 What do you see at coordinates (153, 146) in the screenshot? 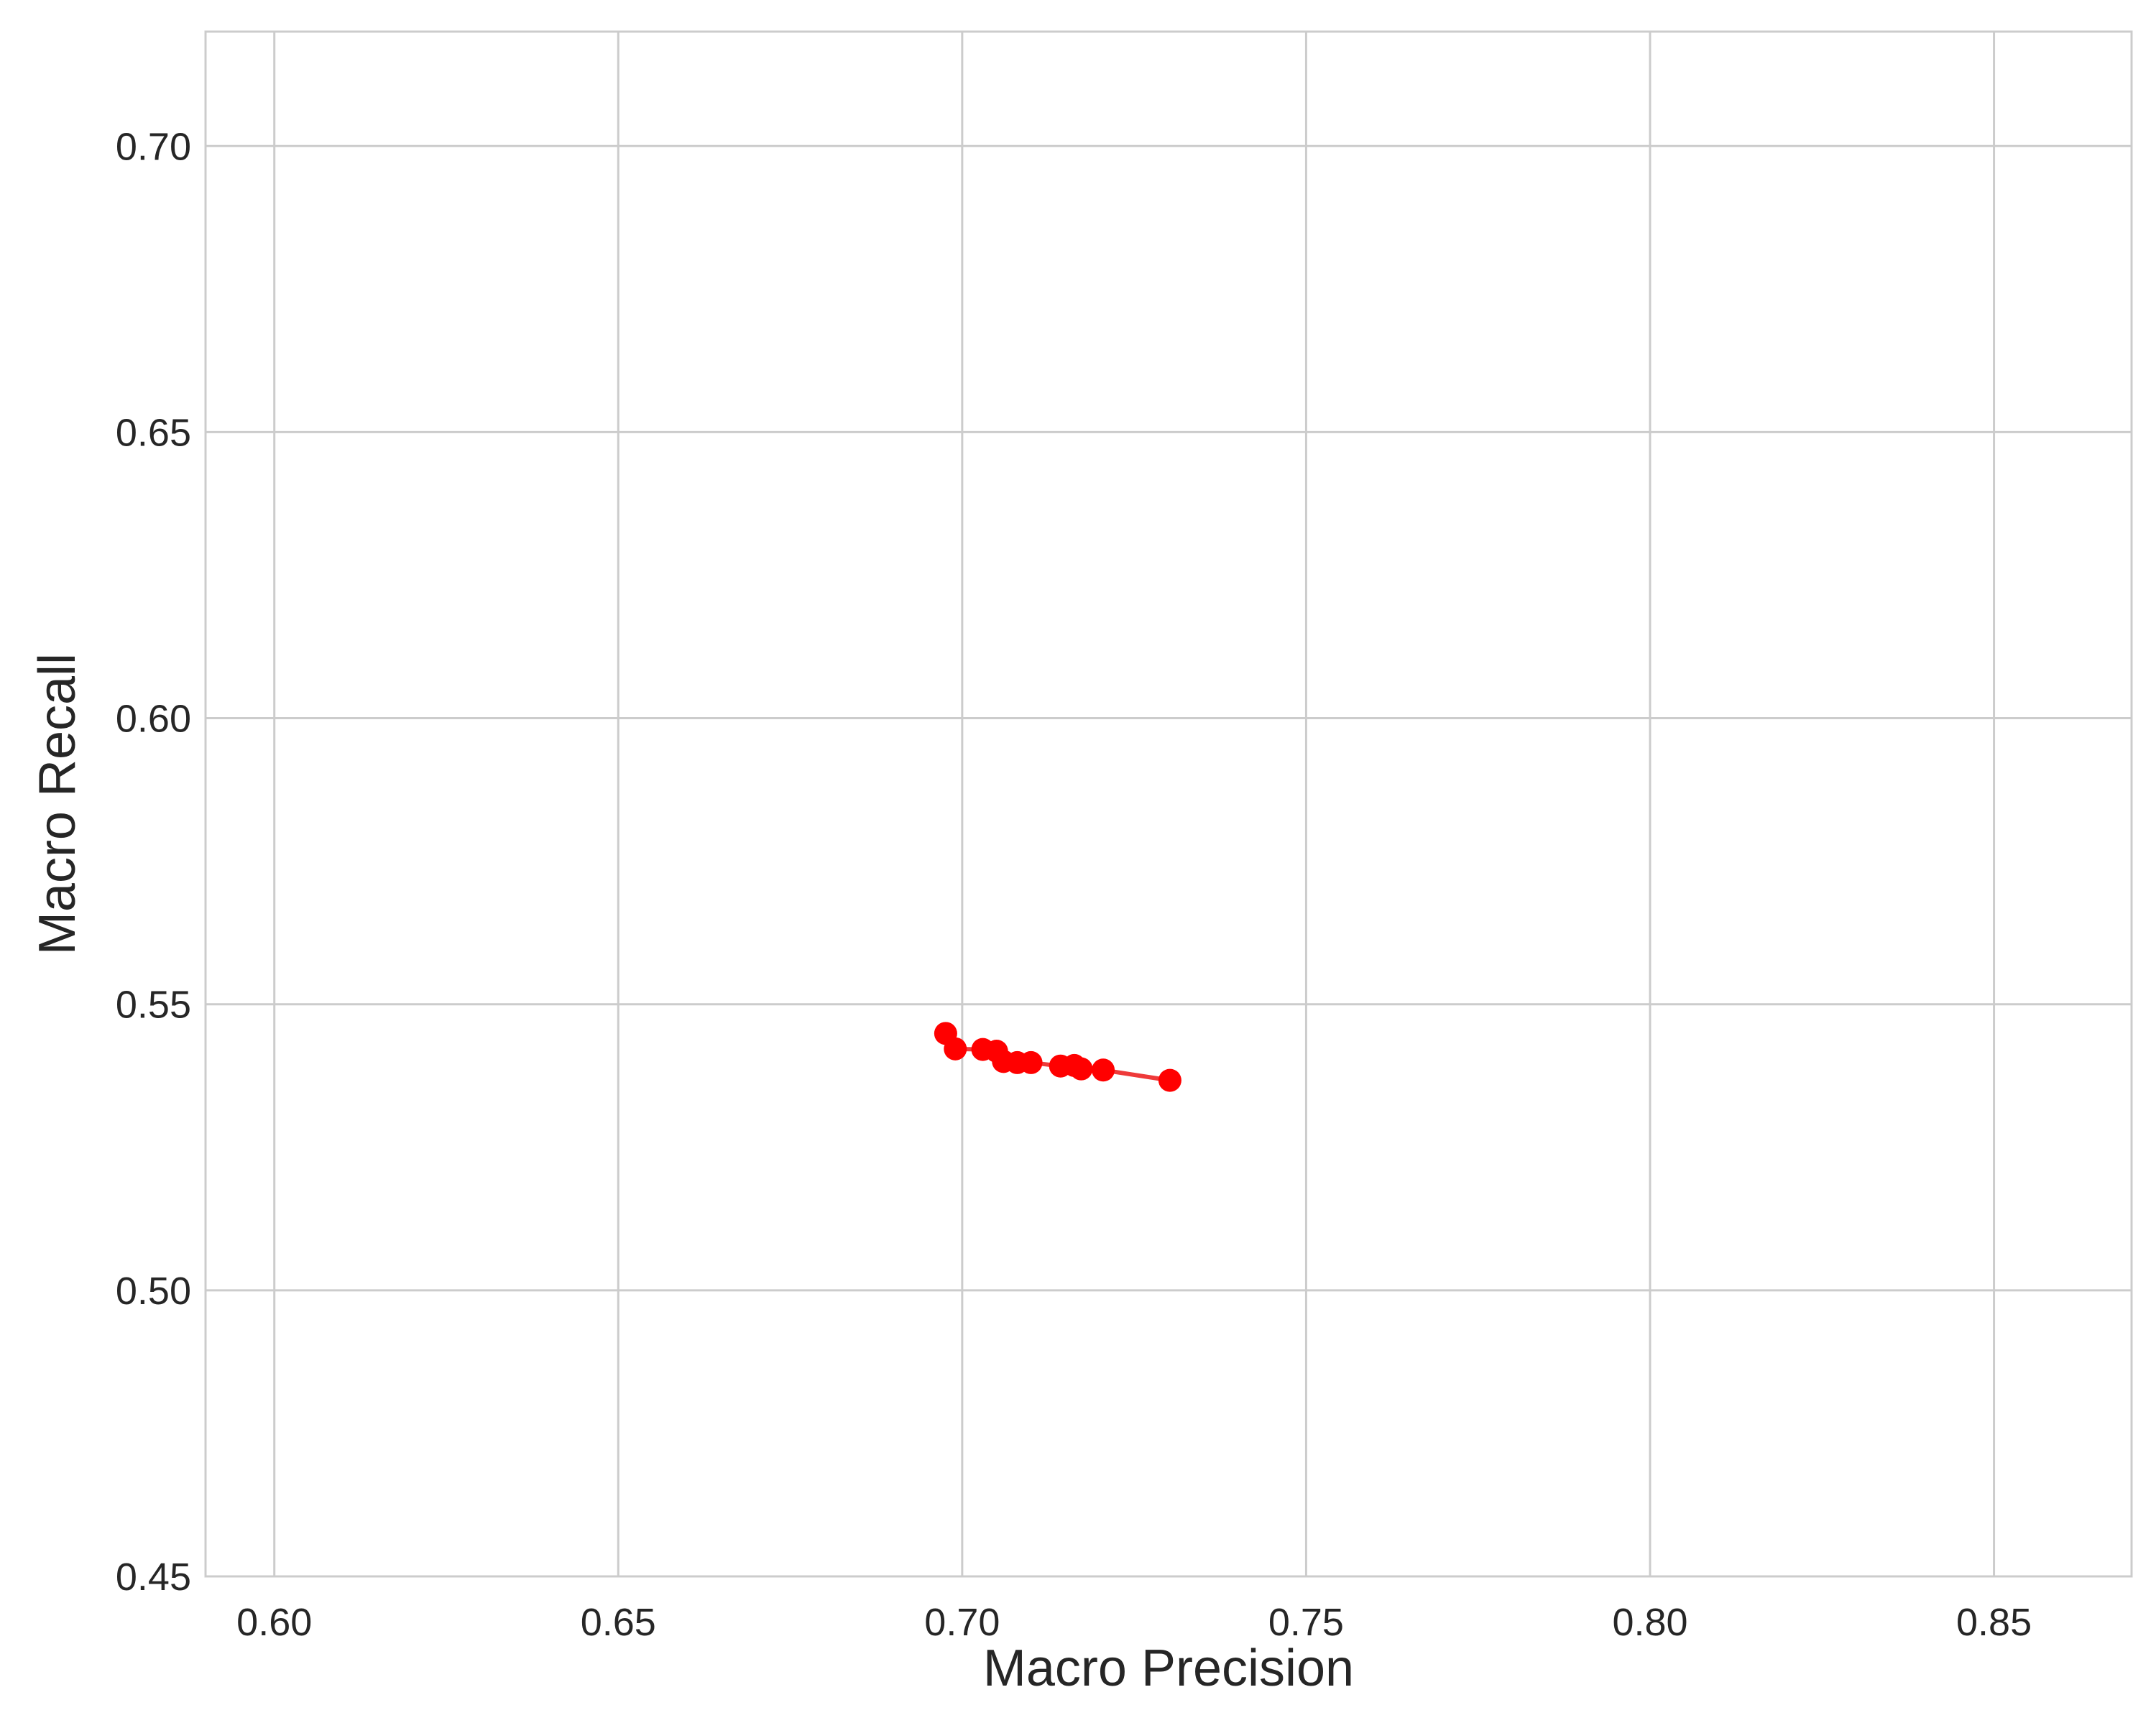
I see `y-tick-label: 0.70` at bounding box center [153, 146].